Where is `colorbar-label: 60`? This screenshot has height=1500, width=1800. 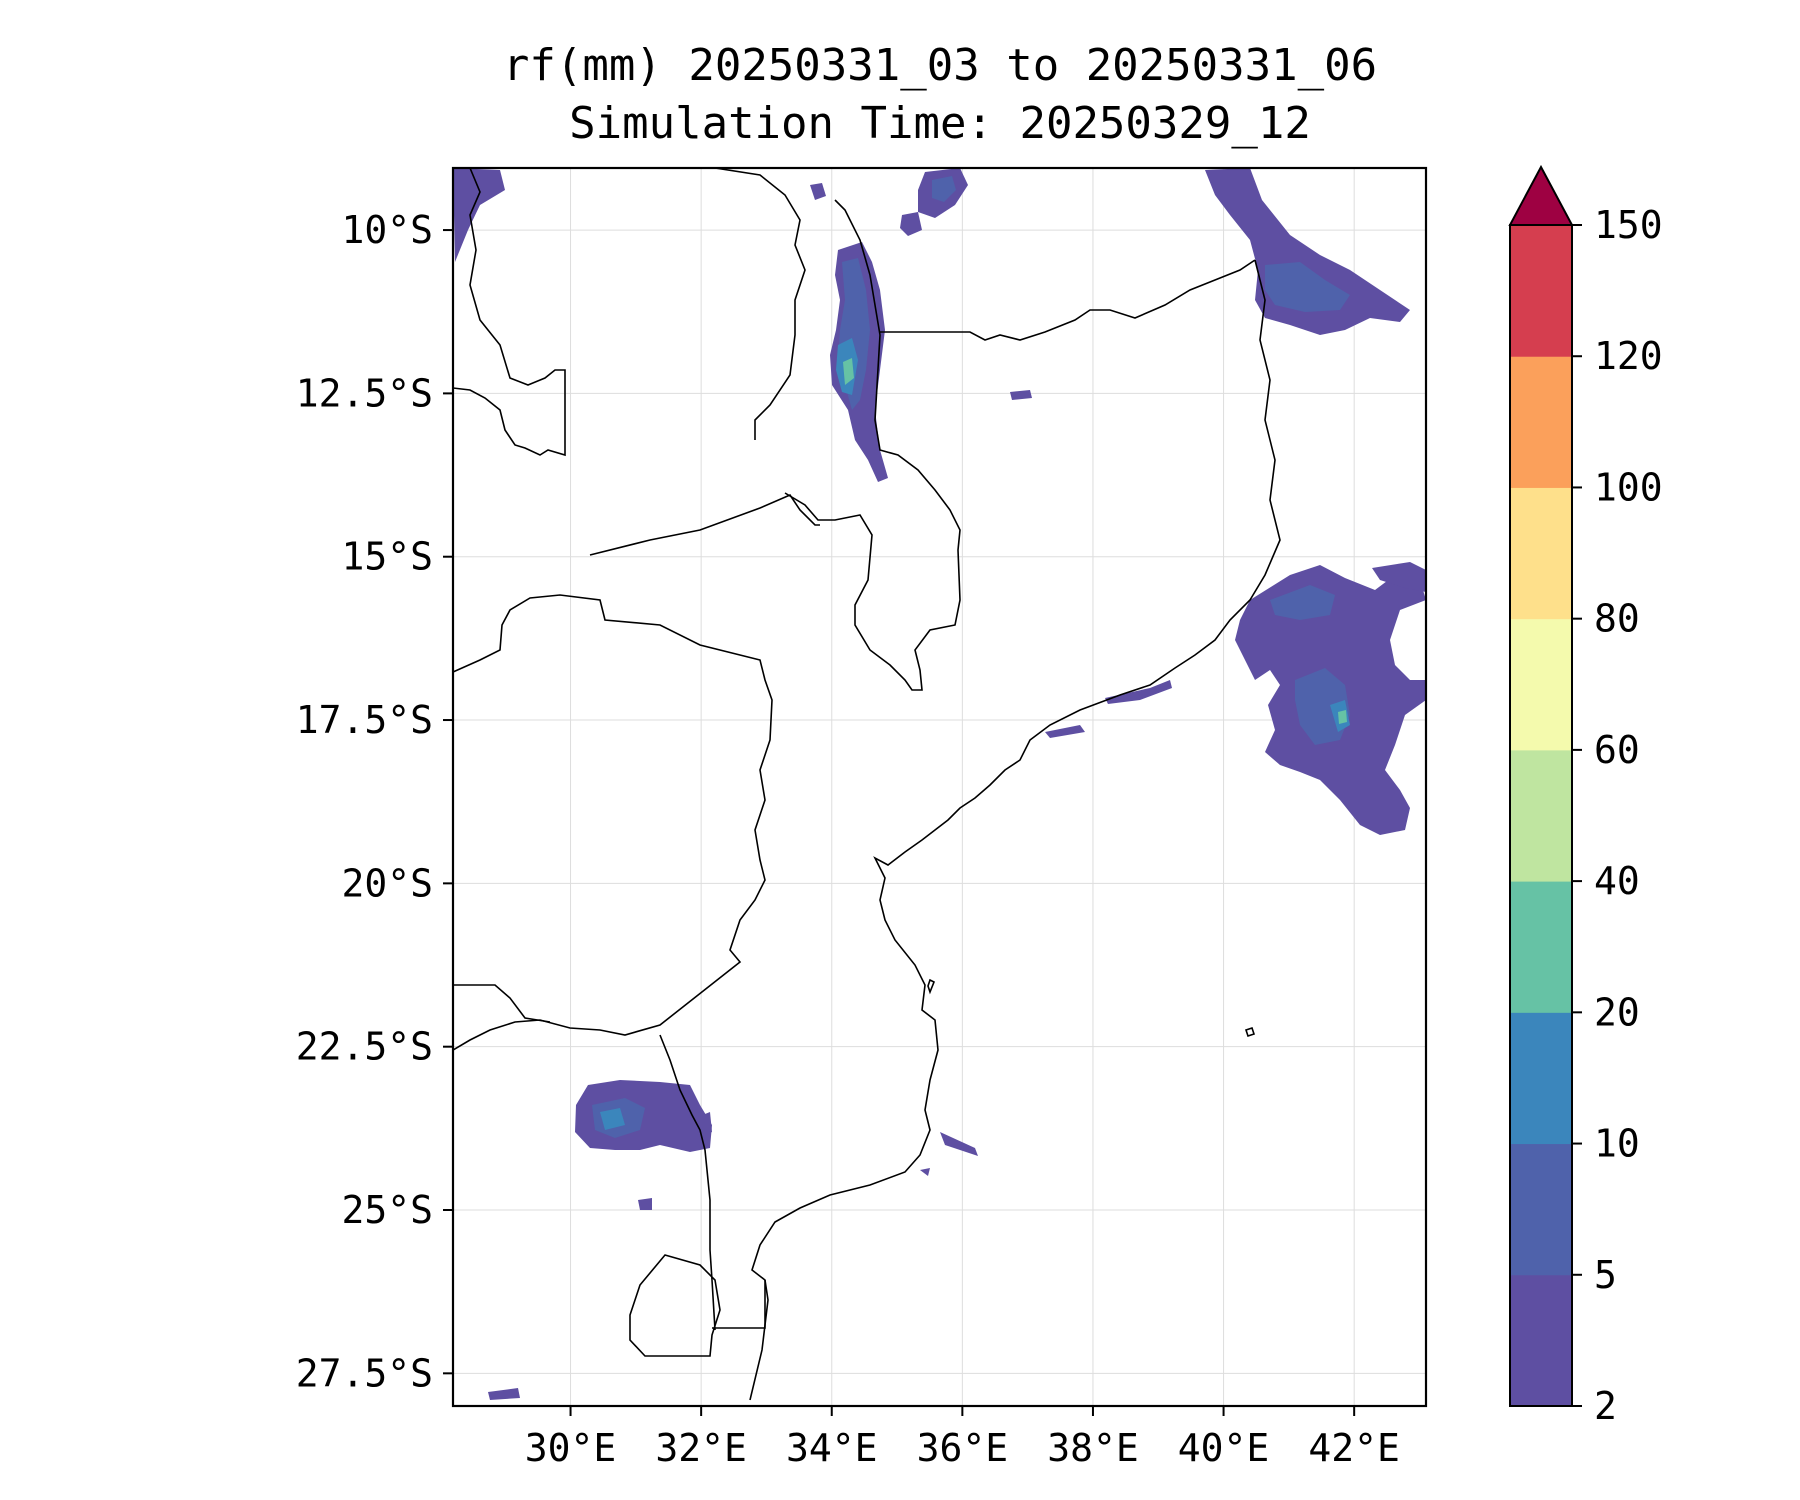
colorbar-label: 60 is located at coordinates (1617, 750).